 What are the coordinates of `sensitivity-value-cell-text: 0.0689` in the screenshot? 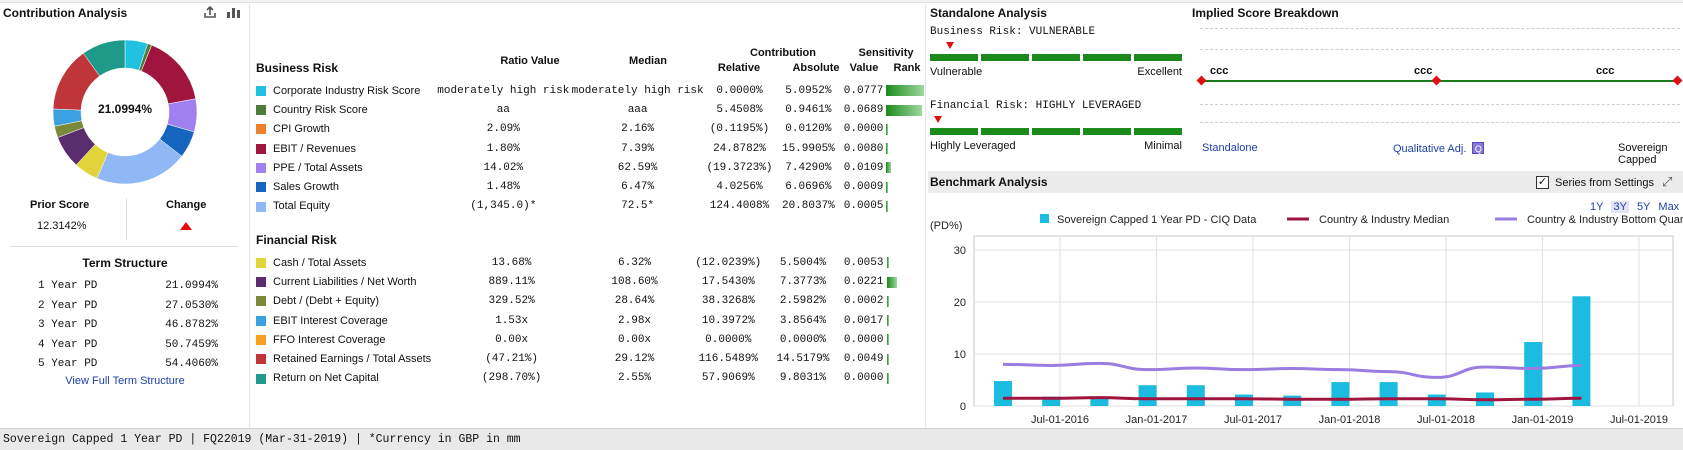 It's located at (863, 109).